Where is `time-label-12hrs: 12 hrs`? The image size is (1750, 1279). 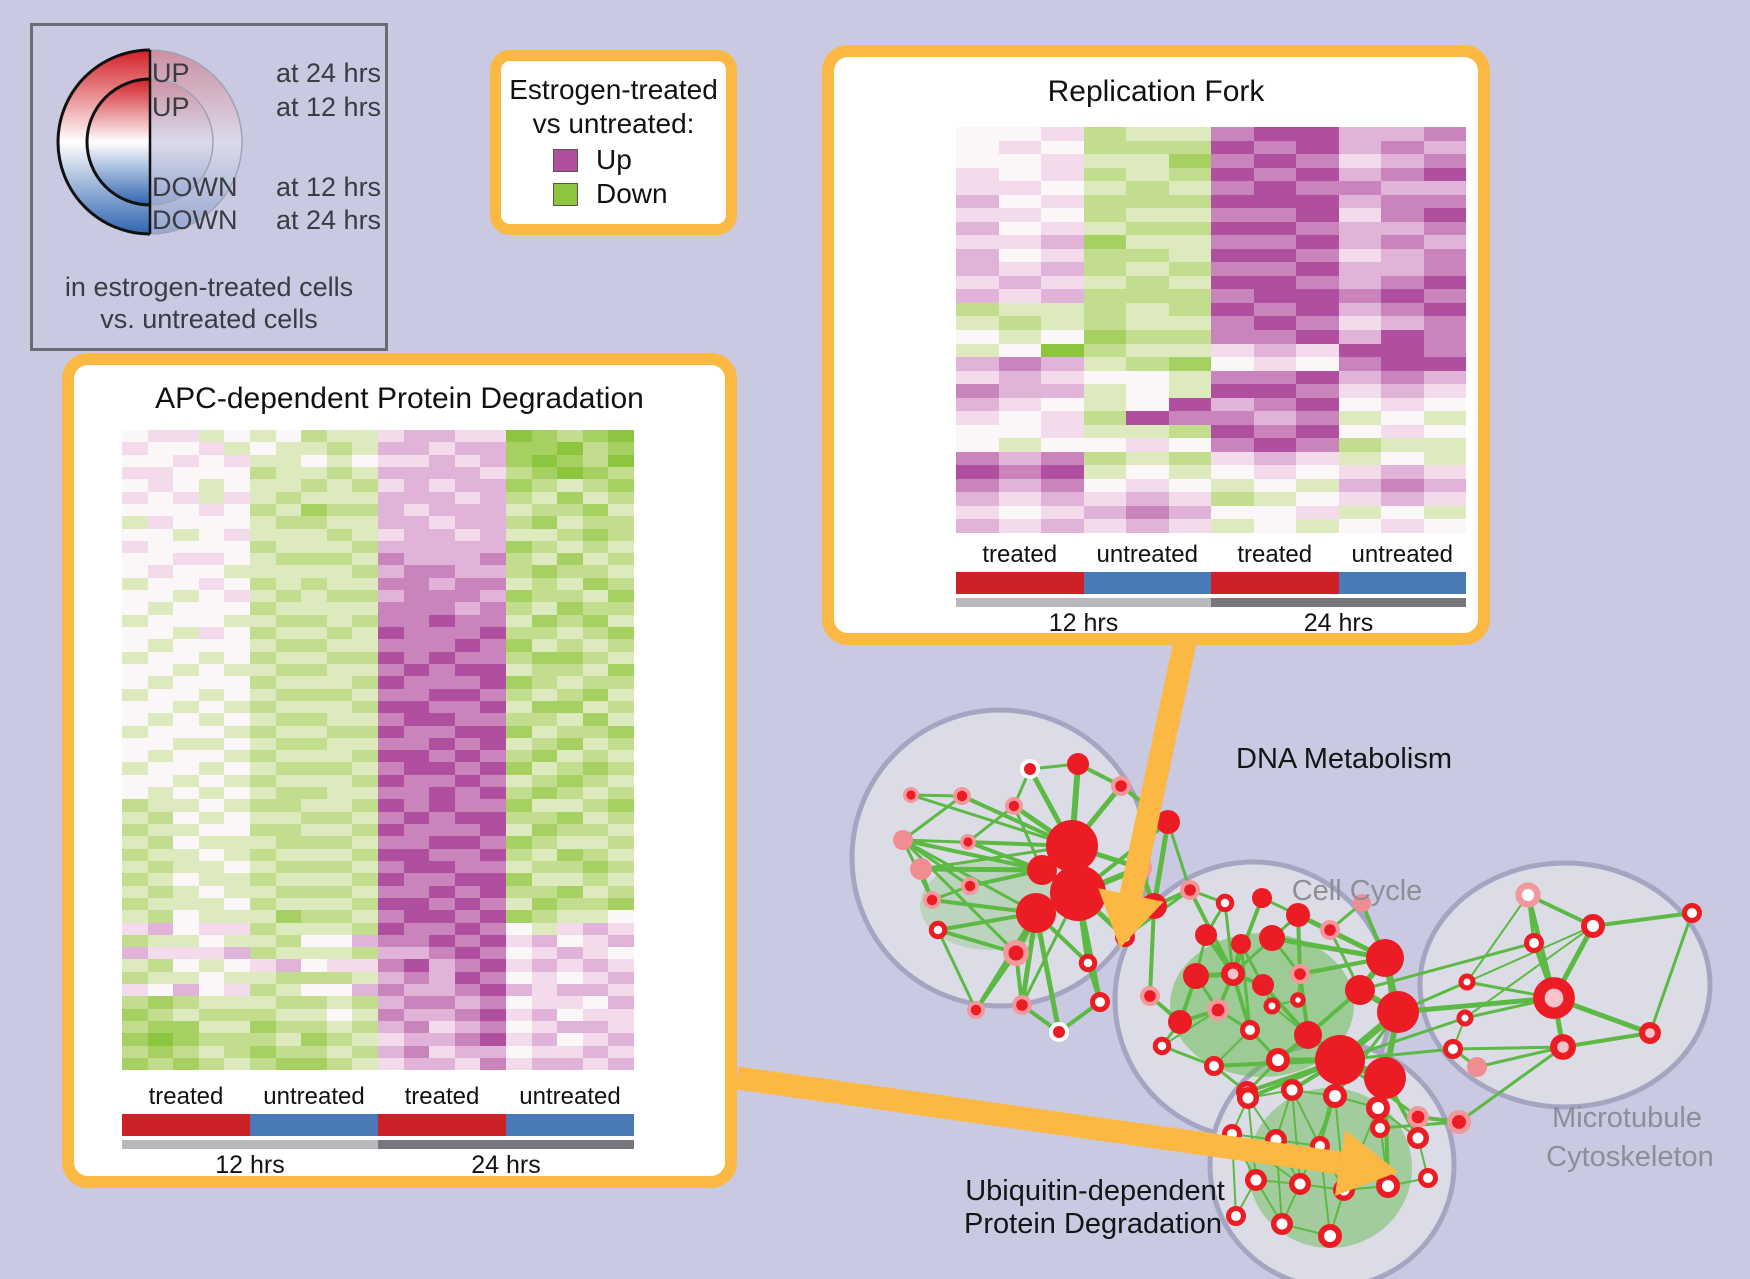 time-label-12hrs: 12 hrs is located at coordinates (1083, 623).